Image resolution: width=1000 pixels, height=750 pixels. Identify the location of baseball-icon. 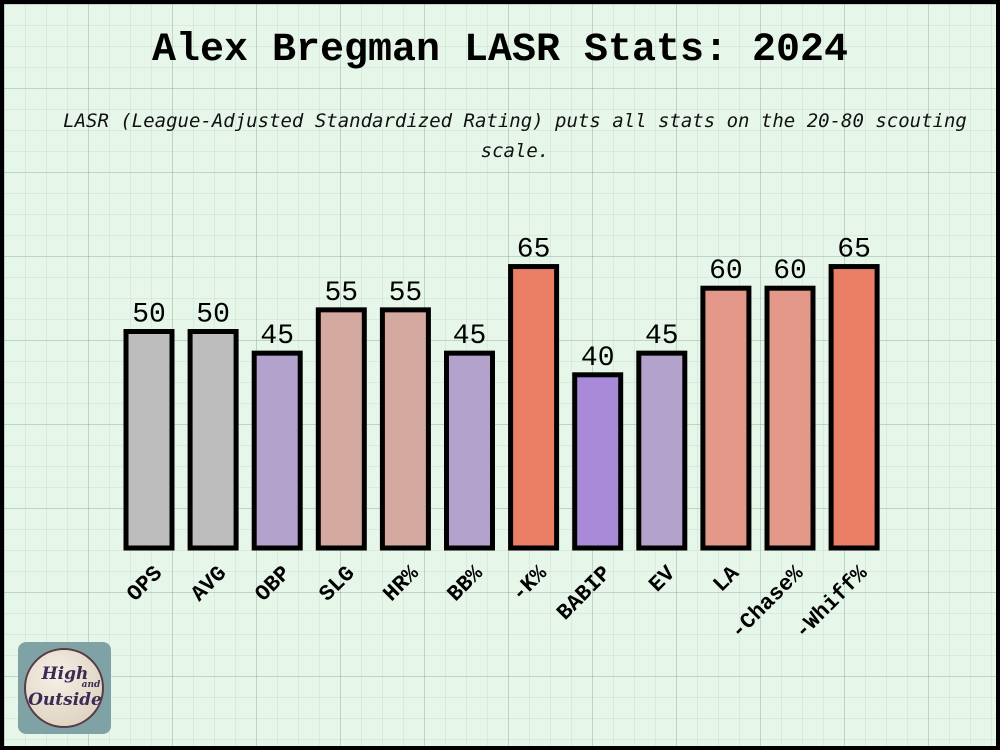
(64, 688).